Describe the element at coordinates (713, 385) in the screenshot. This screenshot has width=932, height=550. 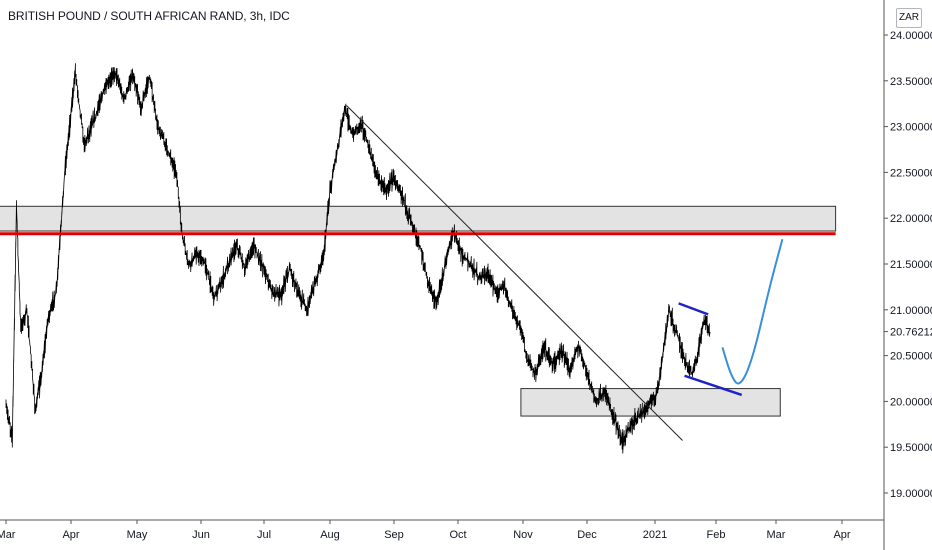
I see `flag-bottom-line` at that location.